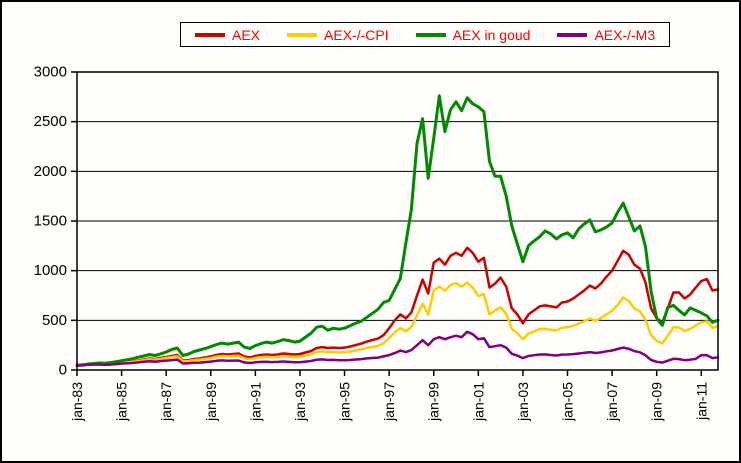 This screenshot has height=463, width=741. I want to click on y-tick-label: 3000, so click(50, 72).